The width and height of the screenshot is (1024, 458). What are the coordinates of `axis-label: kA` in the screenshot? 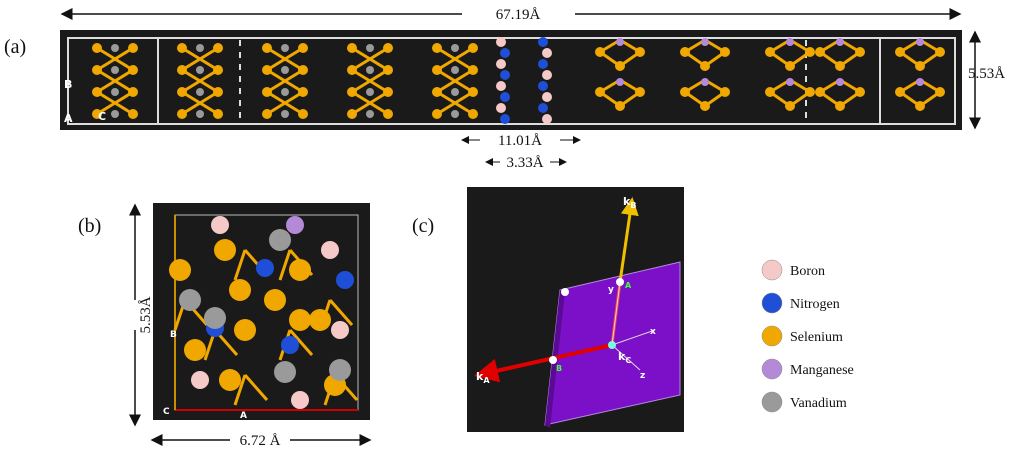 It's located at (483, 377).